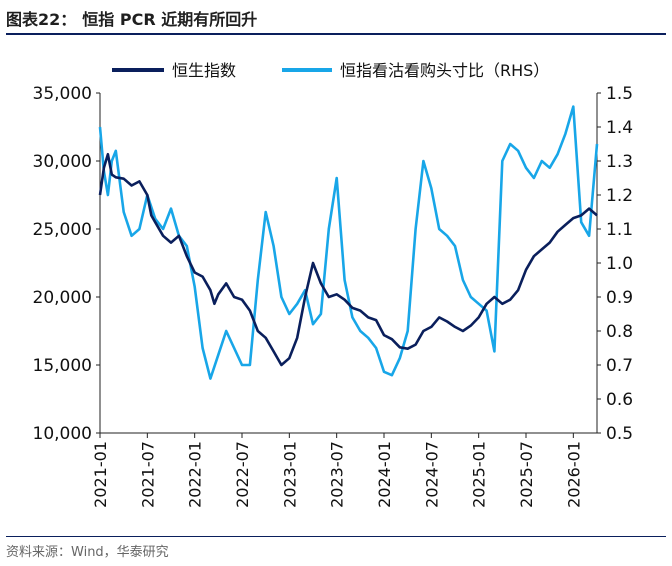 The height and width of the screenshot is (566, 672). I want to click on right-tick-label: 1.4, so click(619, 128).